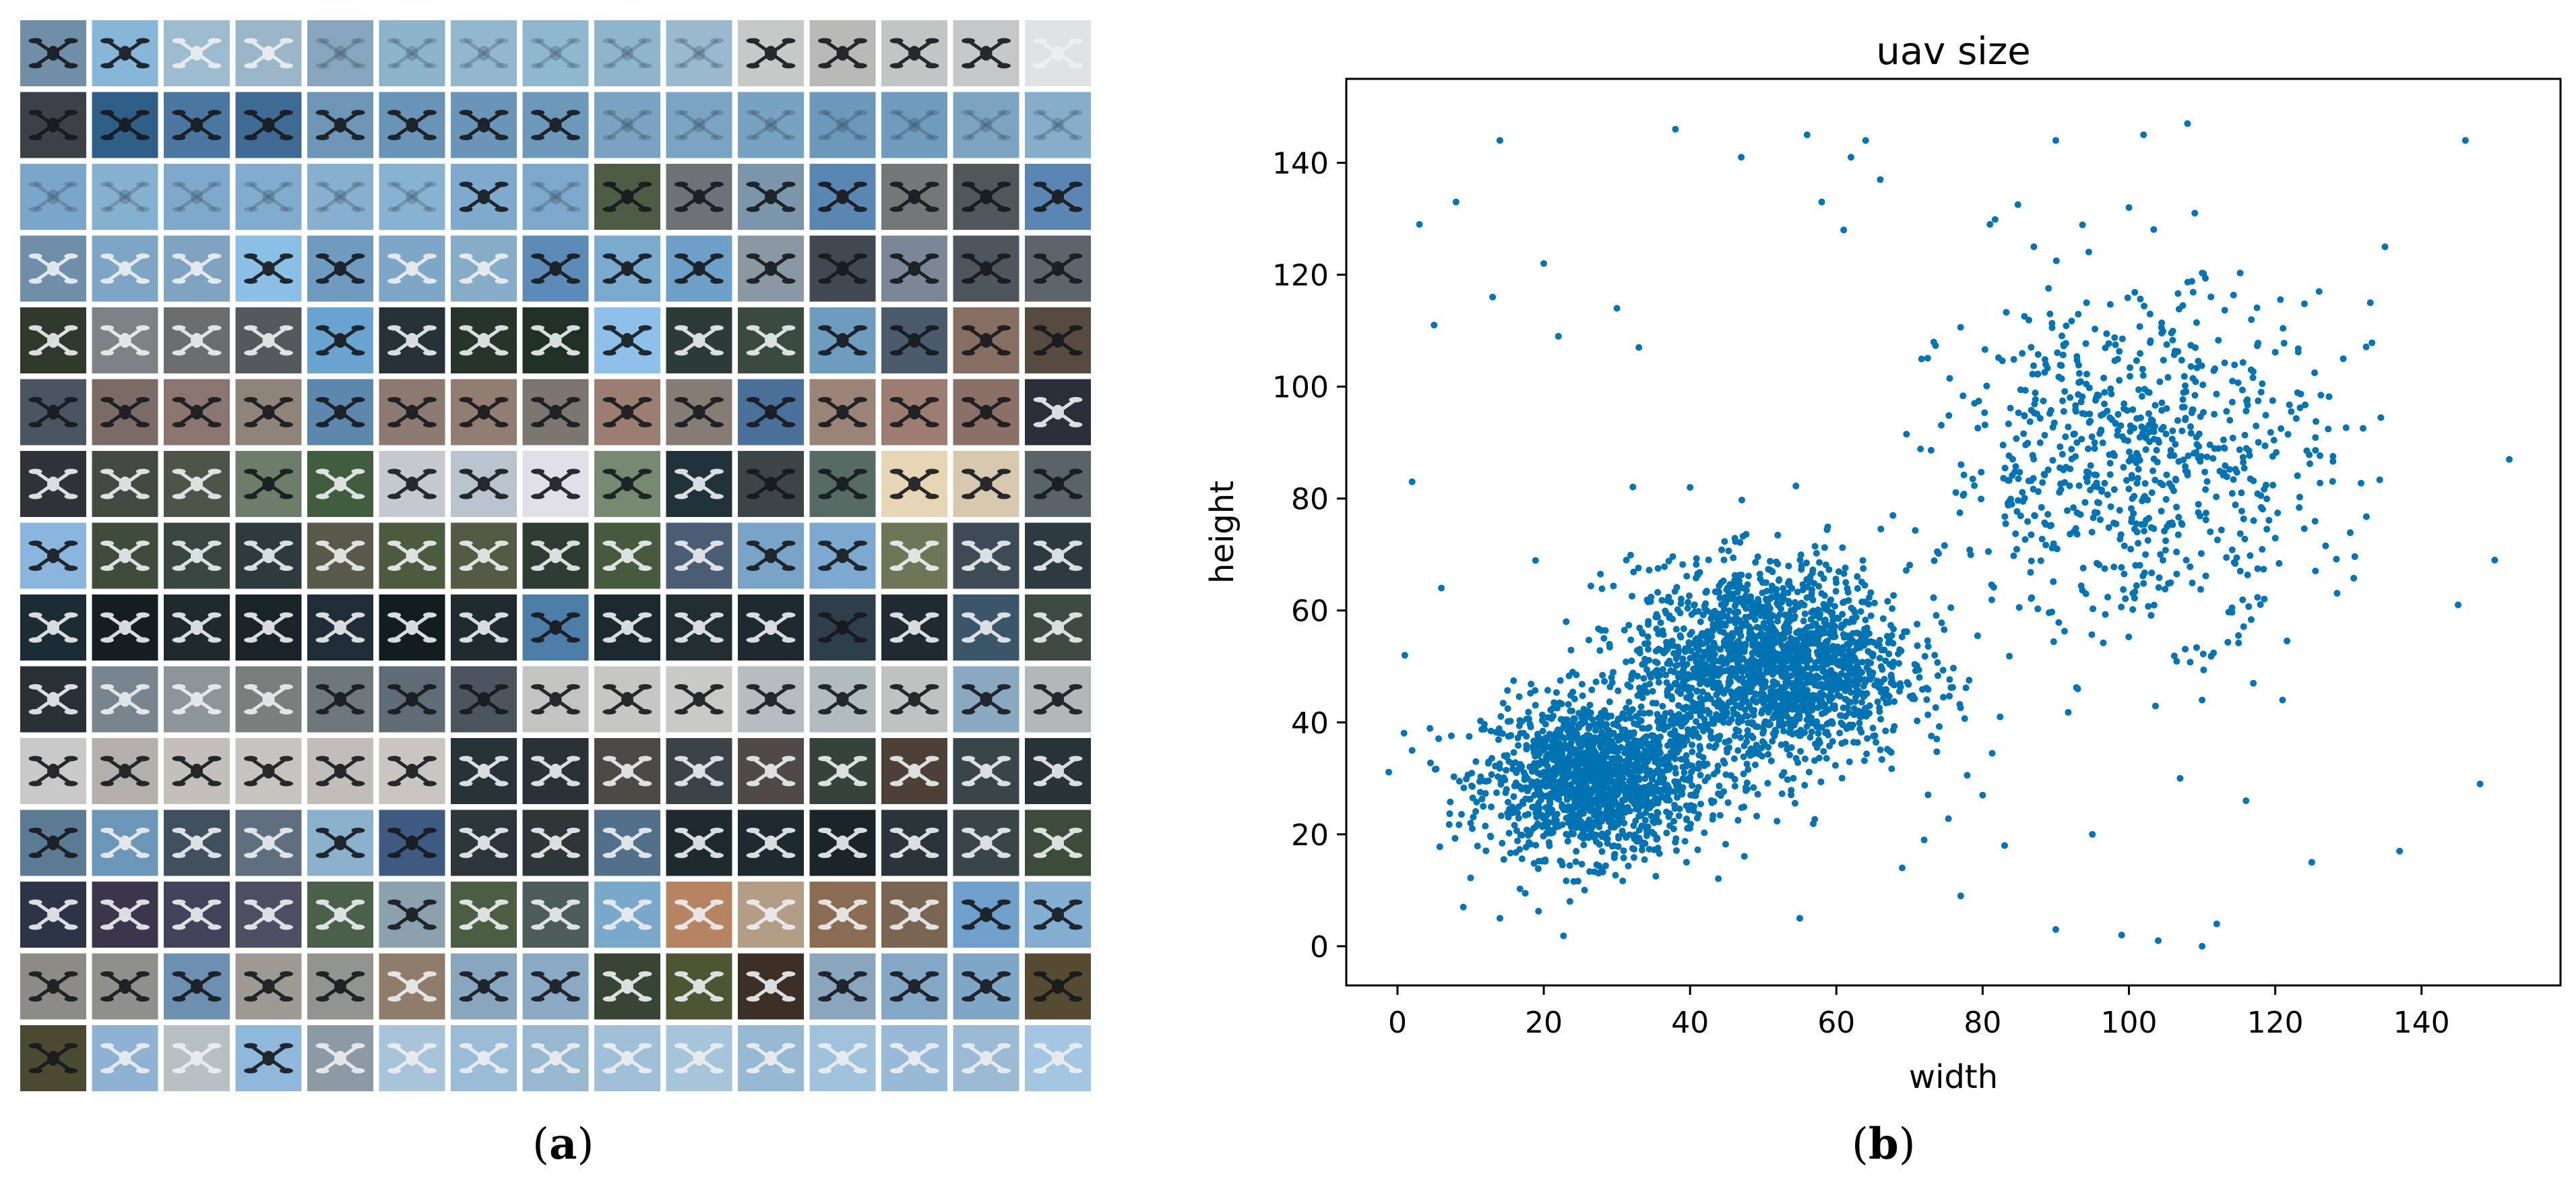 The image size is (2576, 1191). What do you see at coordinates (1907, 1145) in the screenshot?
I see `panel-b-close: )` at bounding box center [1907, 1145].